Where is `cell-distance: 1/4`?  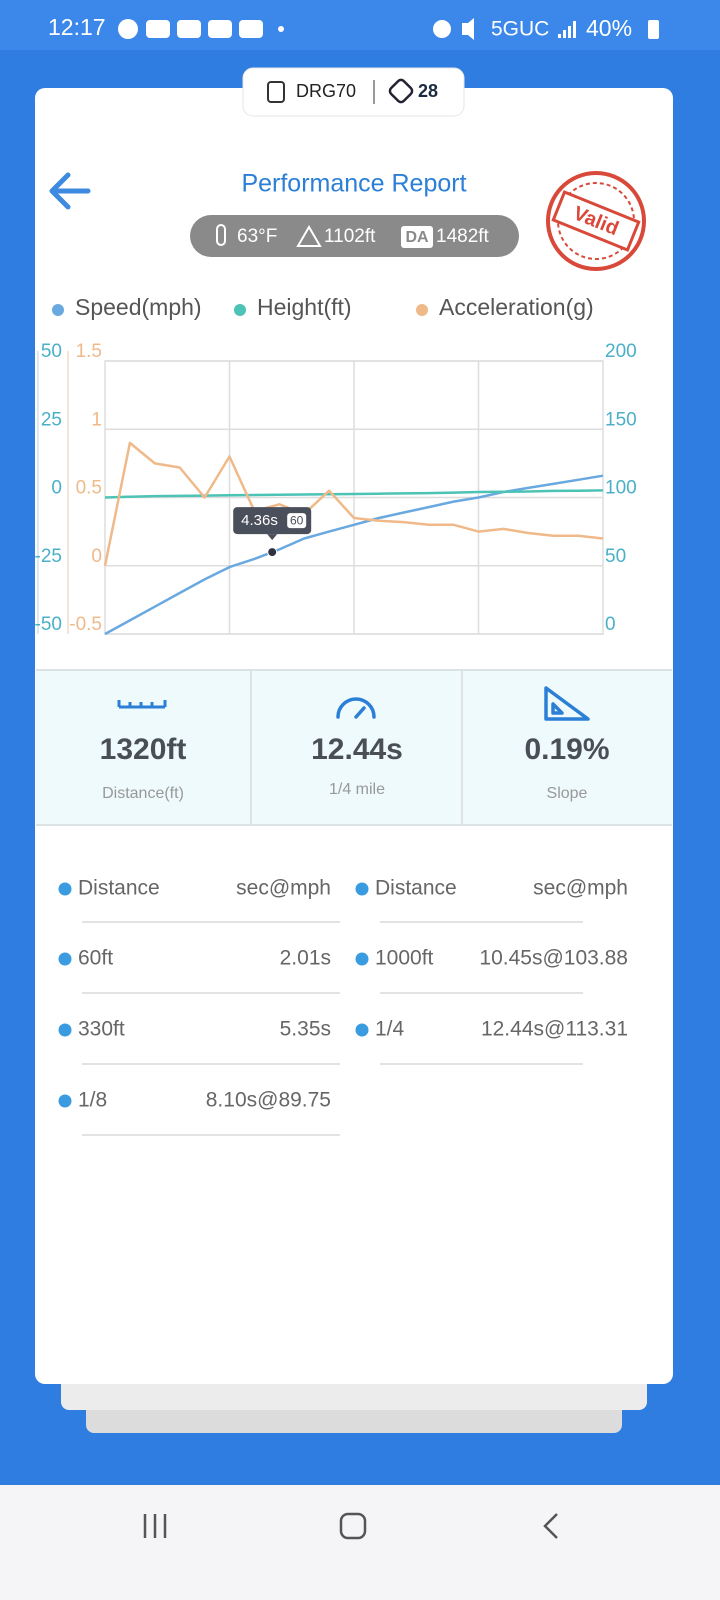 cell-distance: 1/4 is located at coordinates (390, 1029).